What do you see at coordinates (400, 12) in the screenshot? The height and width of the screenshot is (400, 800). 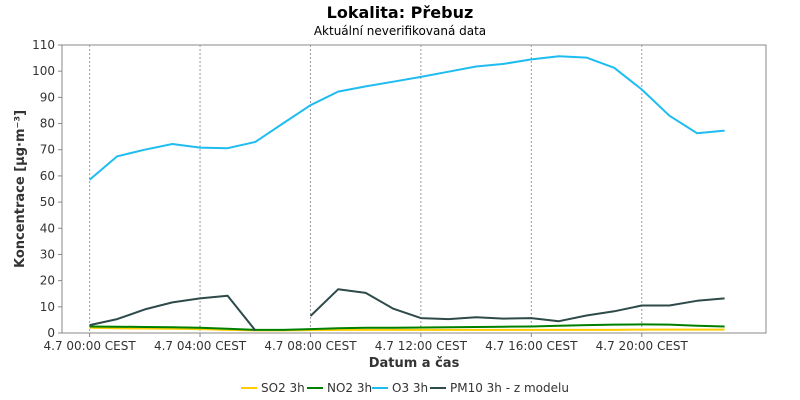 I see `chart-title: Lokalita: Přebuz` at bounding box center [400, 12].